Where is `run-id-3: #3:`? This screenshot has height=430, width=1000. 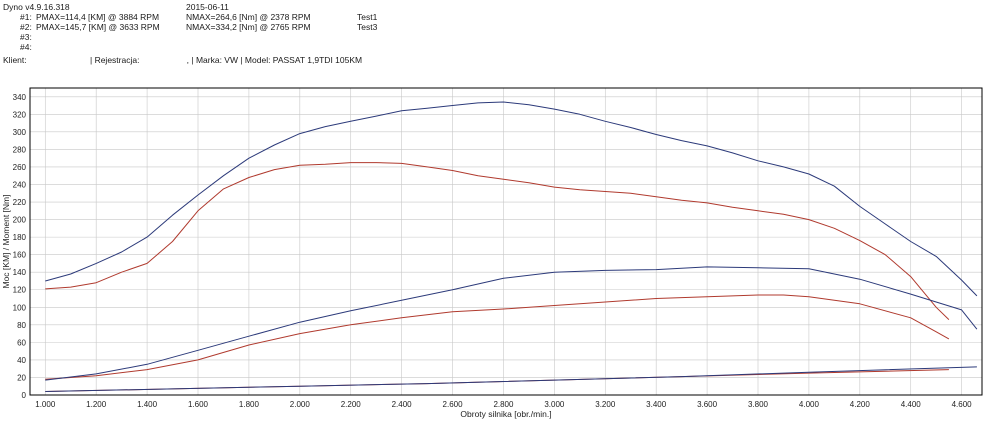 run-id-3: #3: is located at coordinates (26, 37).